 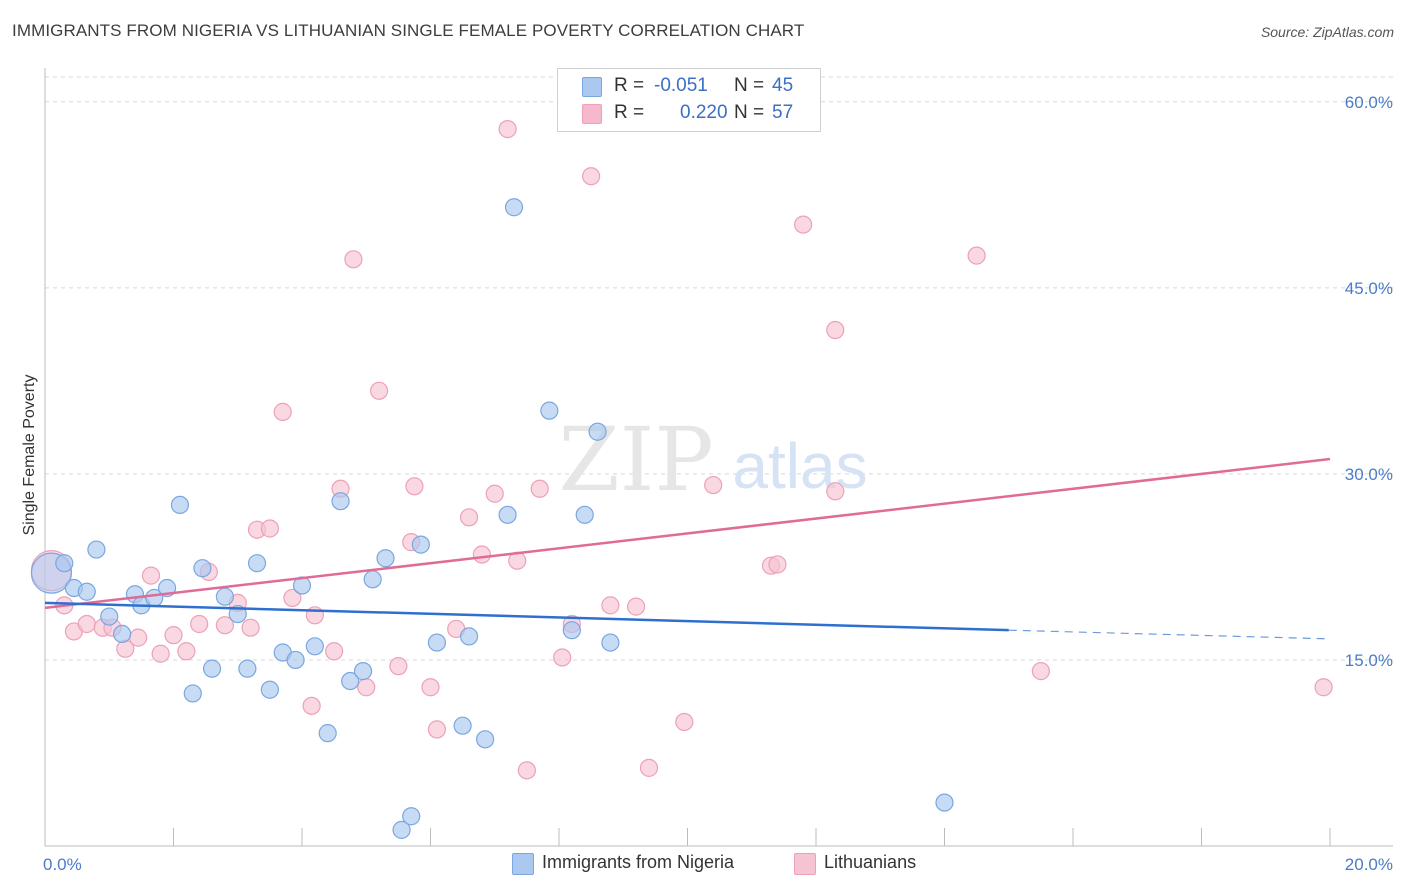 What do you see at coordinates (1369, 474) in the screenshot?
I see `y-tick-label: 30.0%` at bounding box center [1369, 474].